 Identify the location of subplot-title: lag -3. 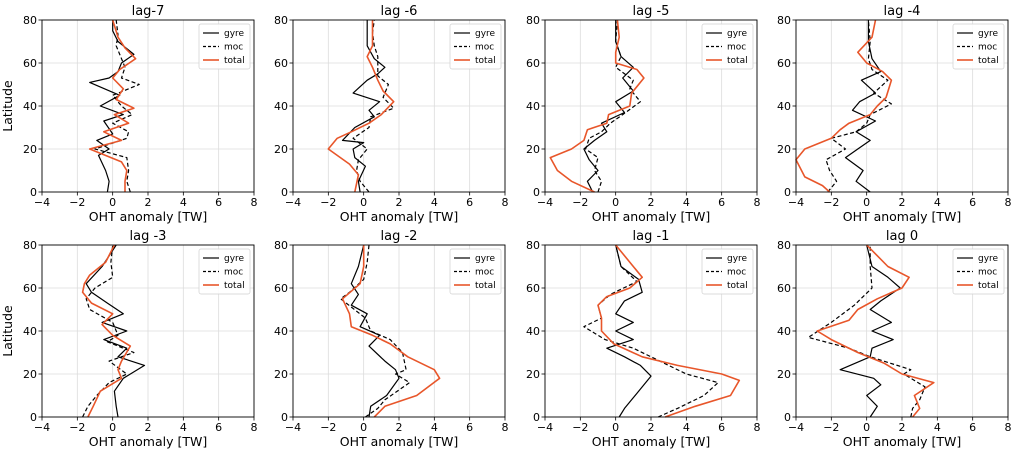
(148, 236).